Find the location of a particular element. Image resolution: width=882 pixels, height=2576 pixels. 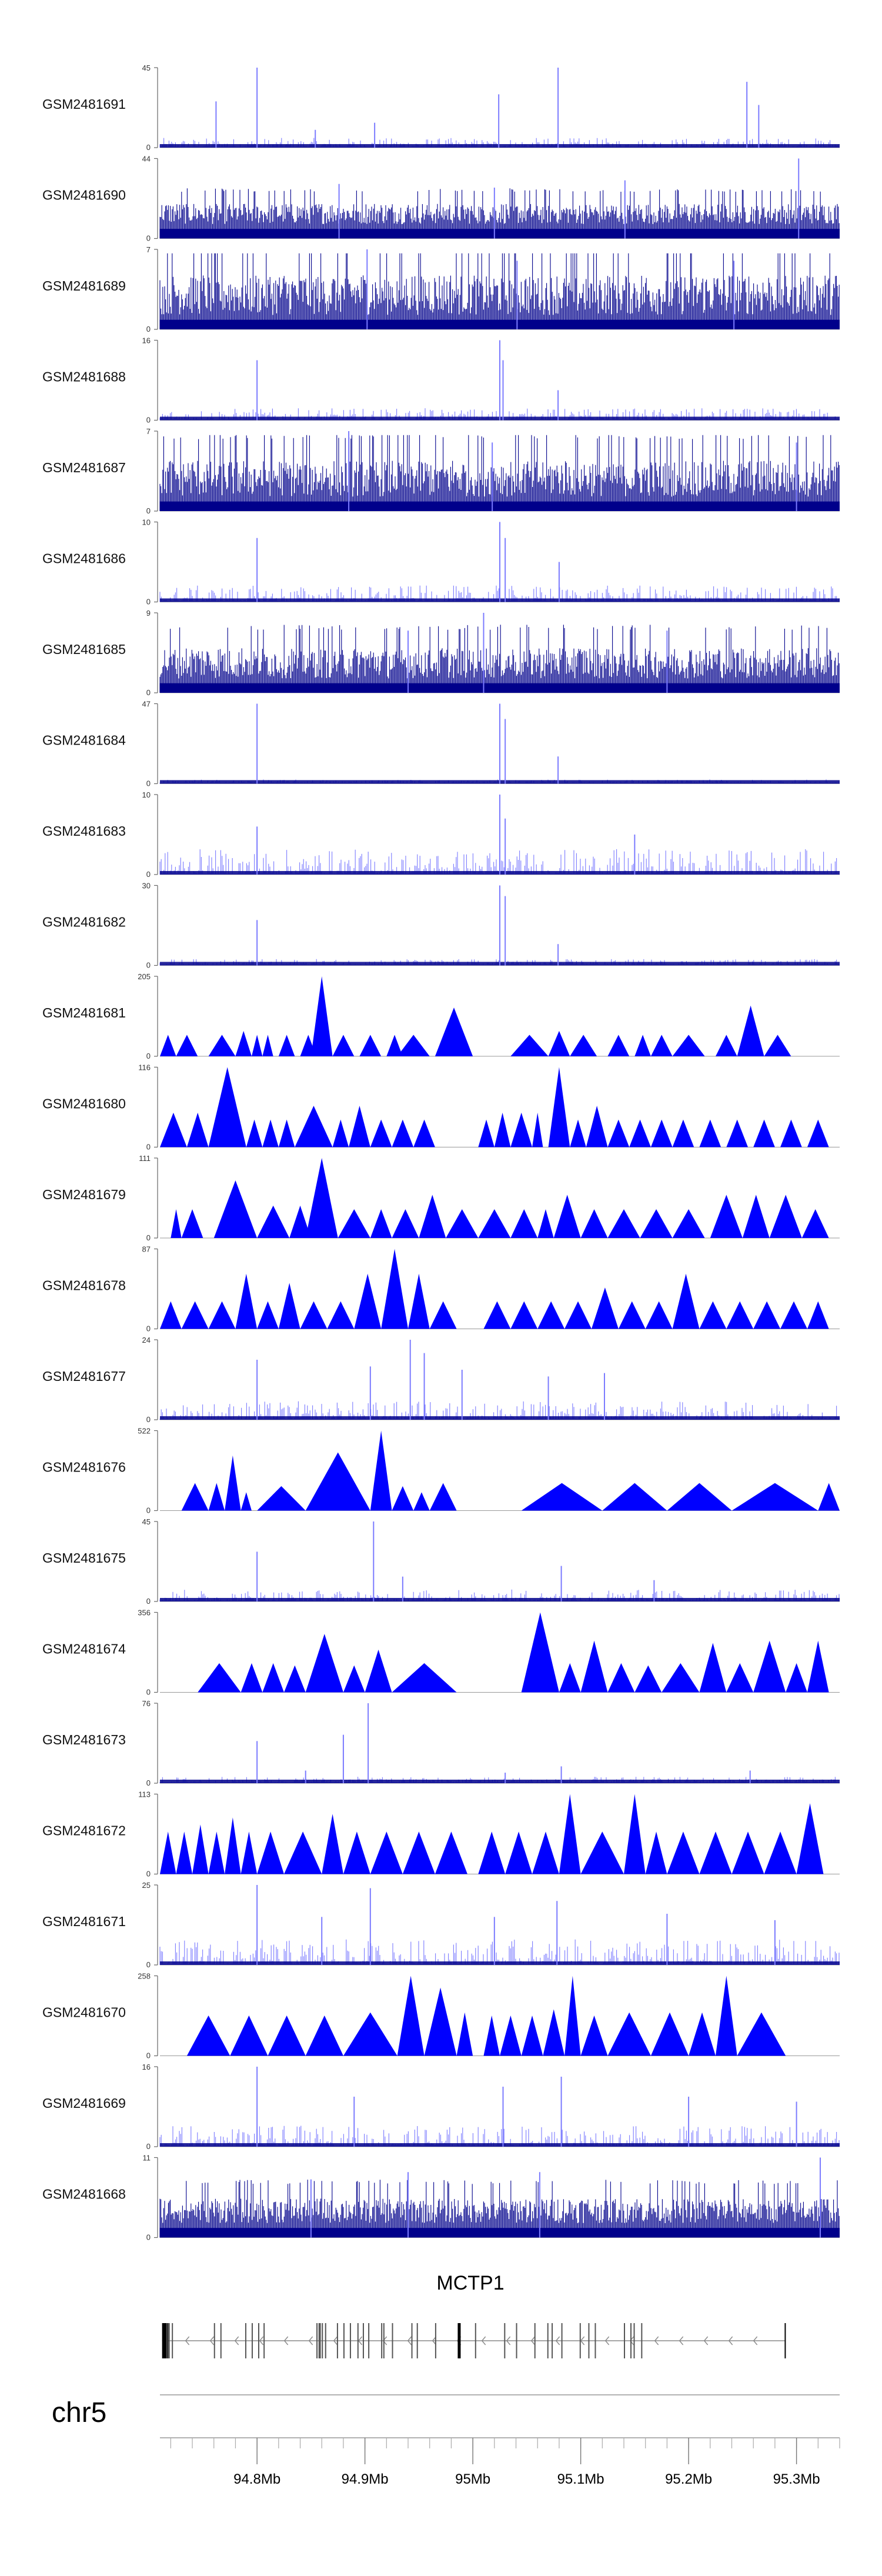

track-gsm2481685: GSM2481685 9 0 is located at coordinates (441, 653).